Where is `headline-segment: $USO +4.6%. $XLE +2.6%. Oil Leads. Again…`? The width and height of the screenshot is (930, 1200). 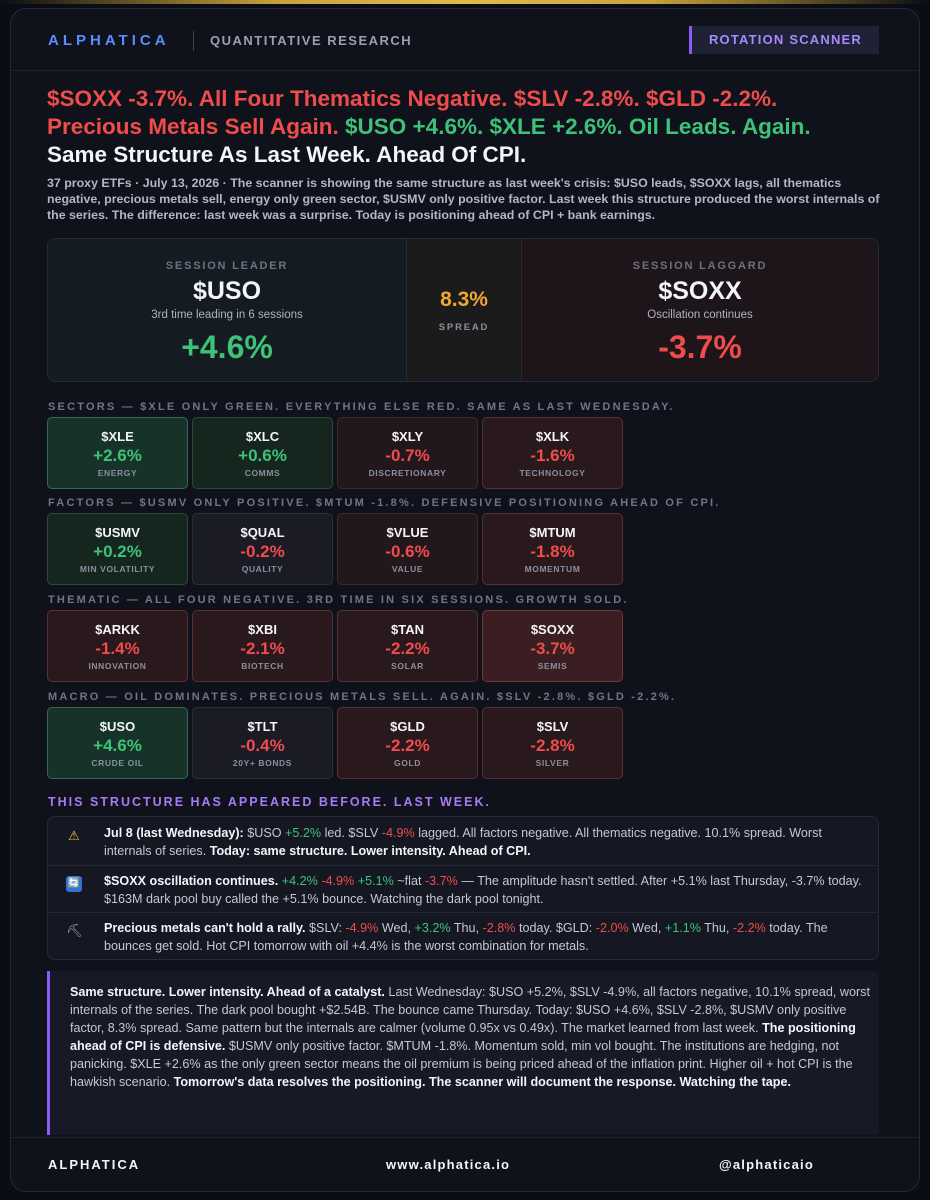 headline-segment: $USO +4.6%. $XLE +2.6%. Oil Leads. Again… is located at coordinates (578, 126).